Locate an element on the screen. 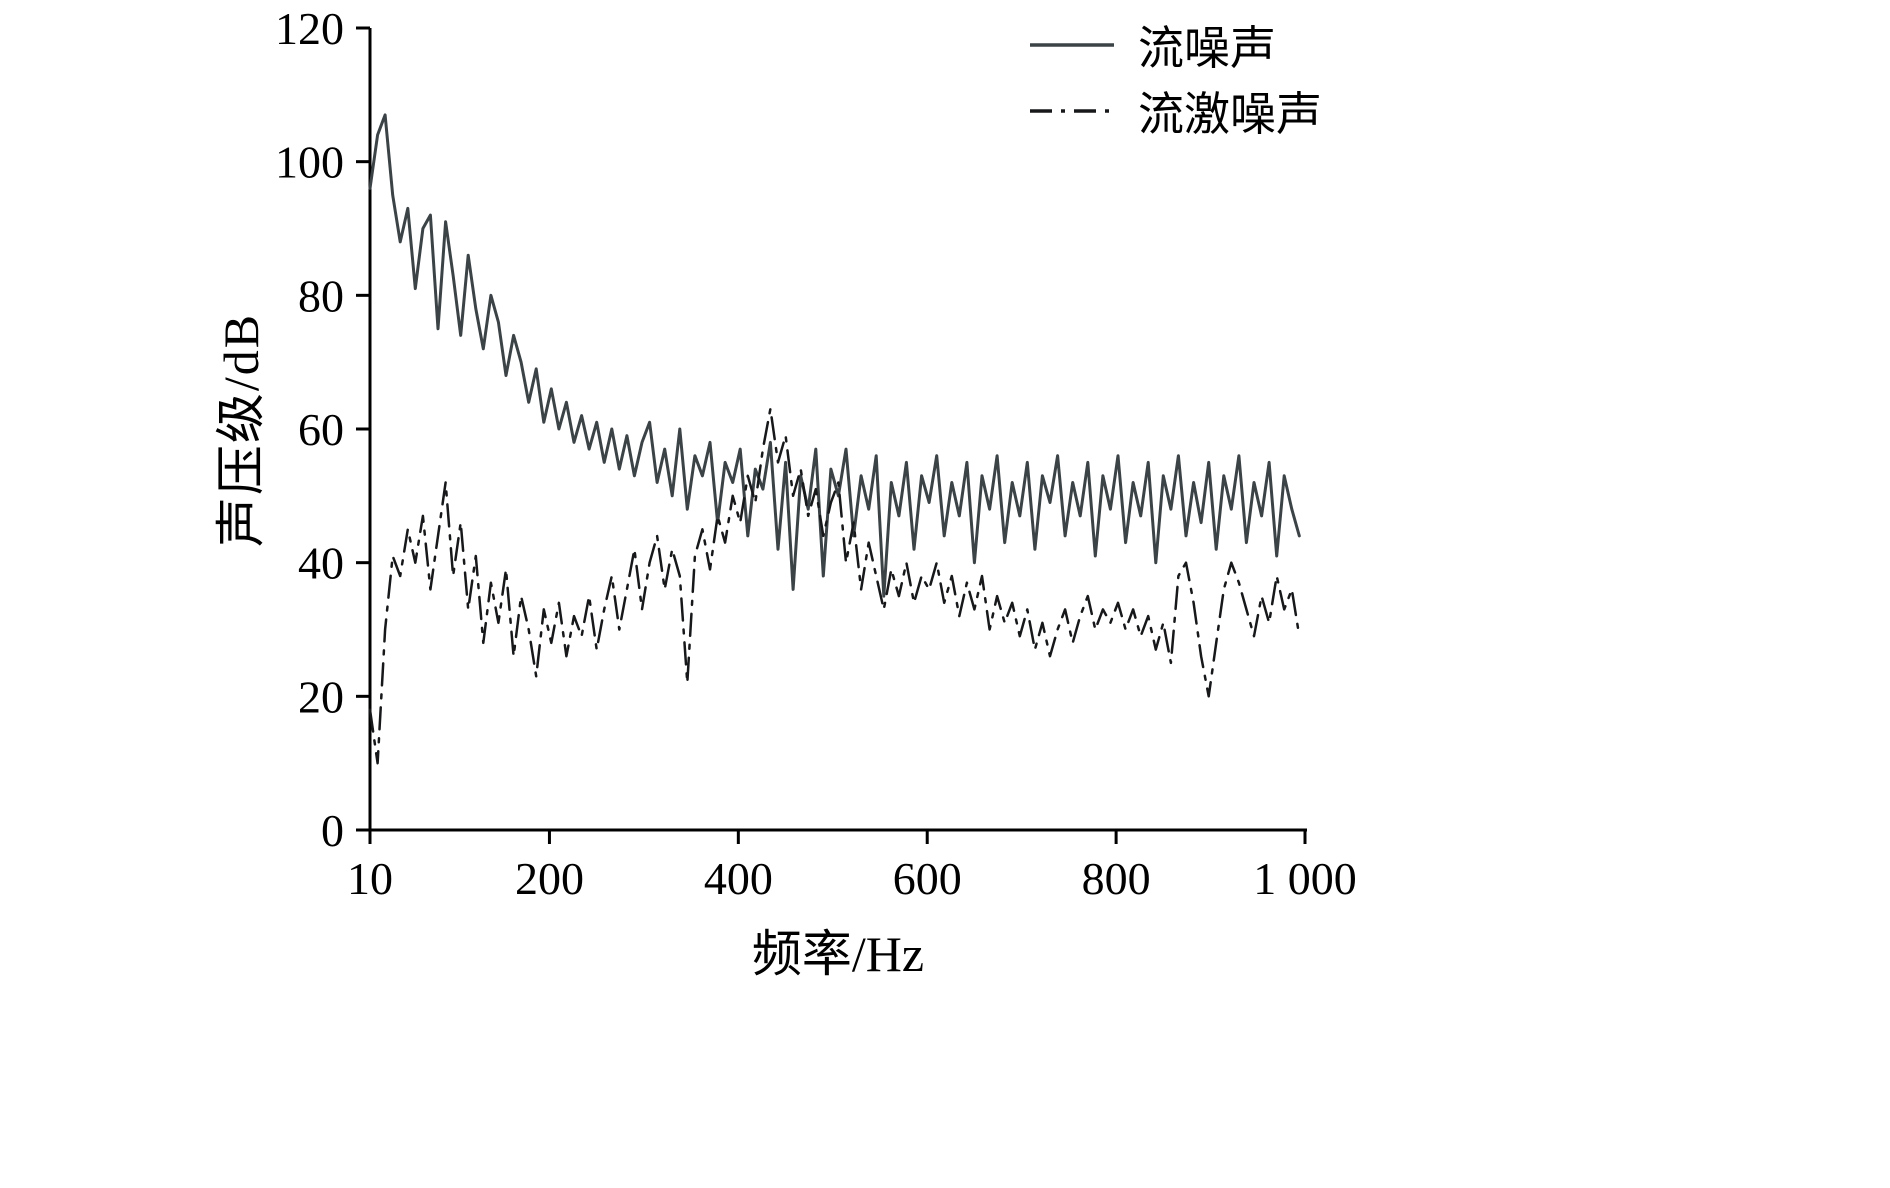 The height and width of the screenshot is (1188, 1890). y-tick-label: 20 is located at coordinates (321, 696).